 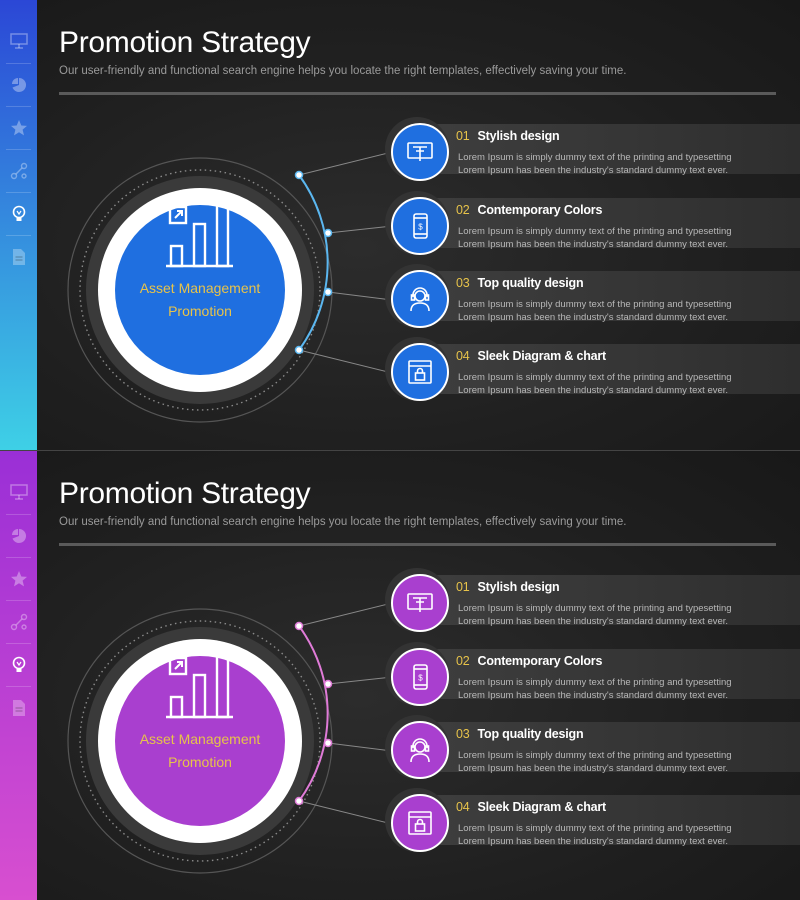 I want to click on feature-title: 02 Contemporary Colors, so click(x=529, y=210).